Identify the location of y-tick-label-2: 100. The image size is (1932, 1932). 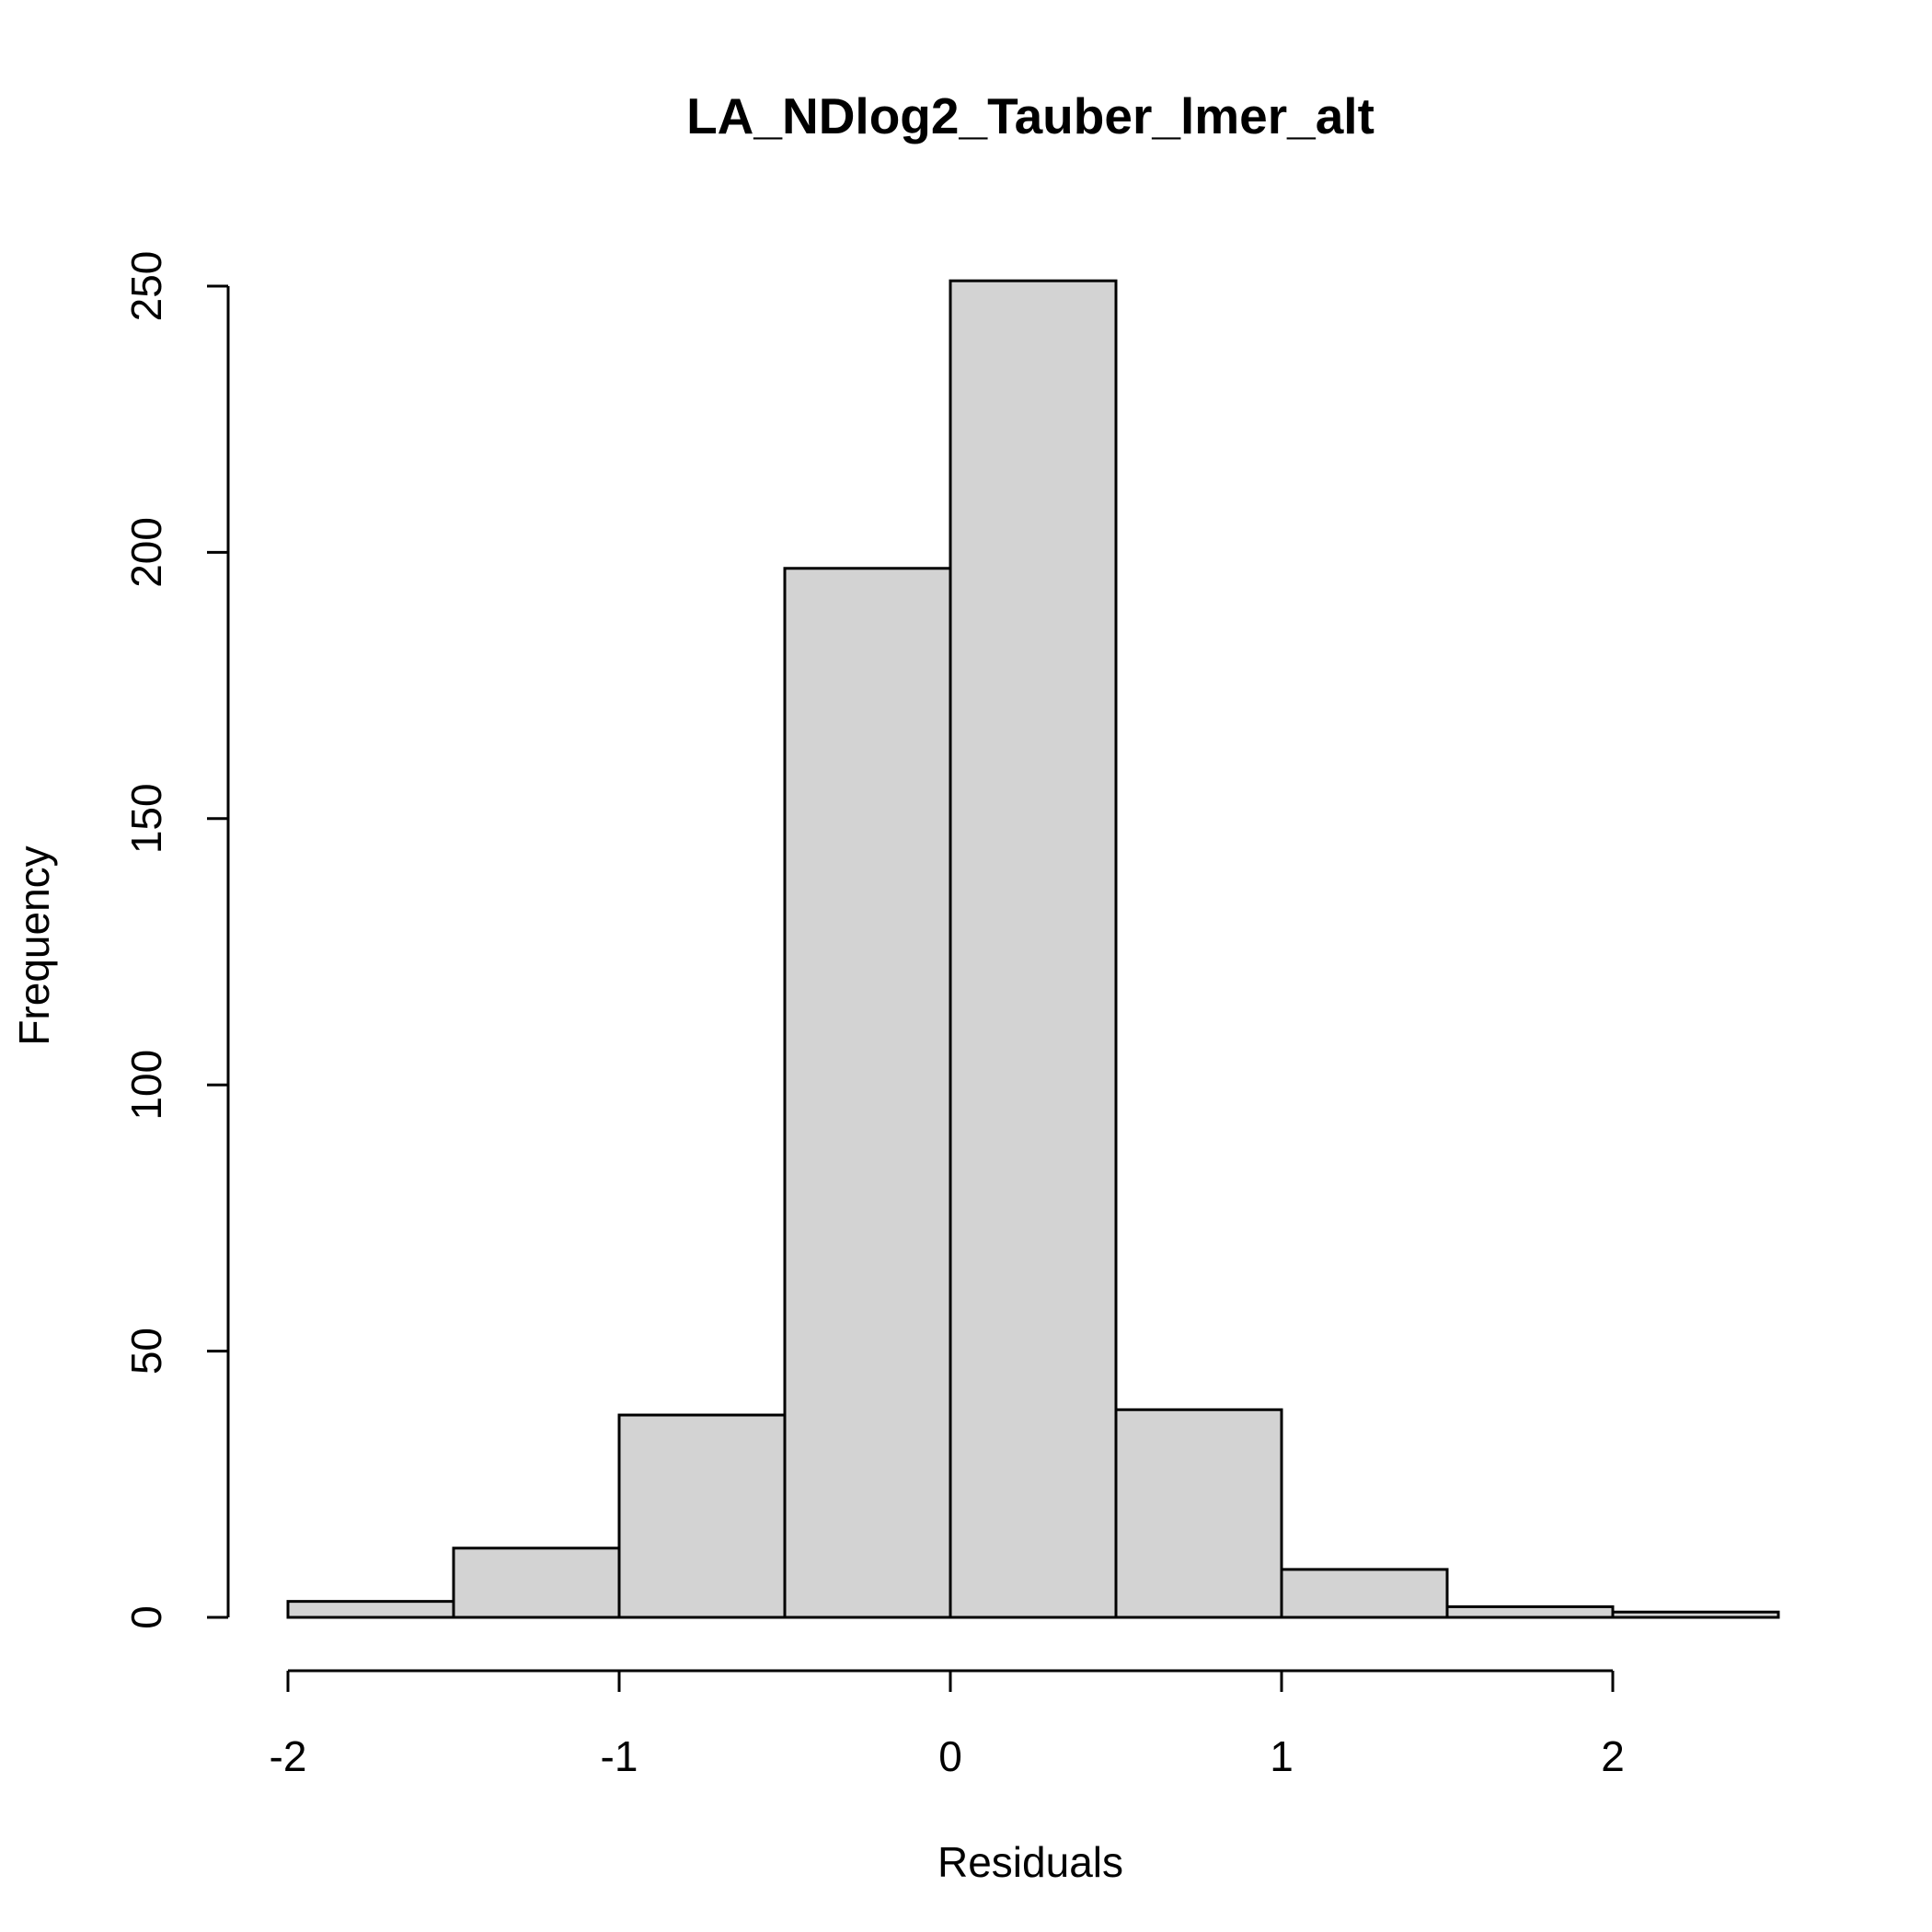
(146, 1085).